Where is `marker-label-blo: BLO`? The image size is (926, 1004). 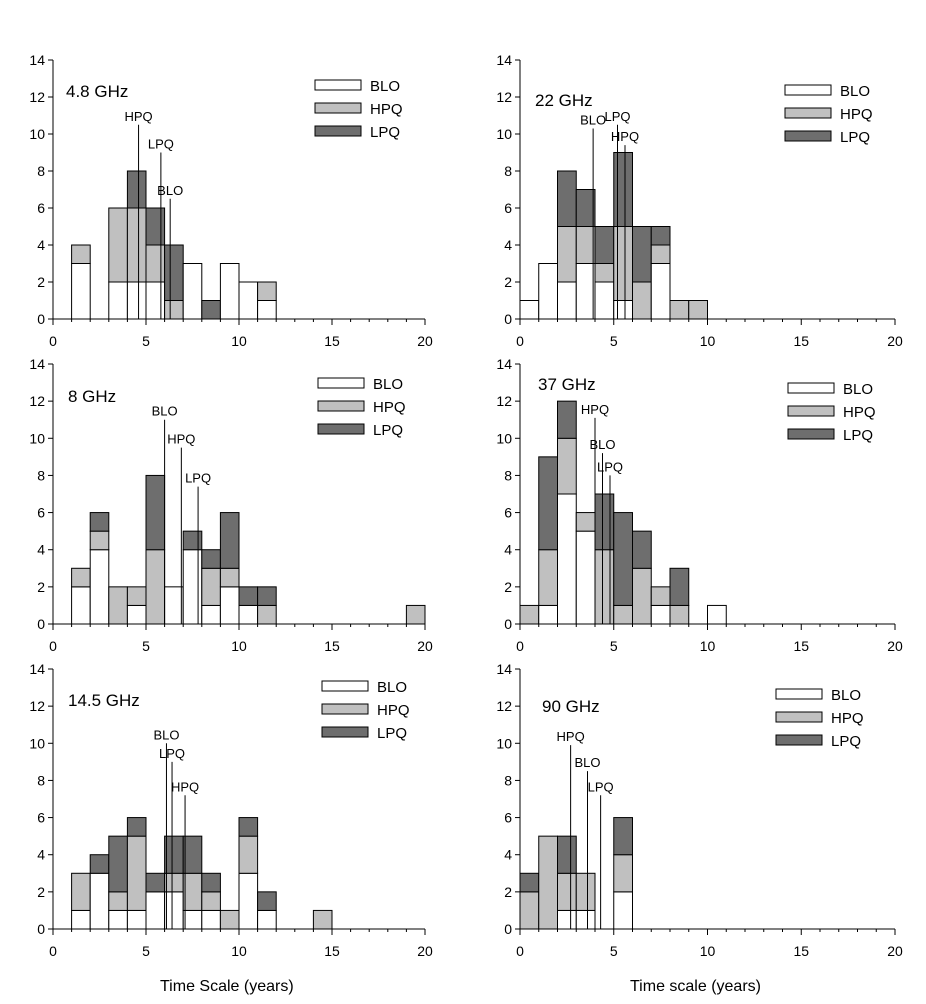
marker-label-blo: BLO is located at coordinates (170, 190).